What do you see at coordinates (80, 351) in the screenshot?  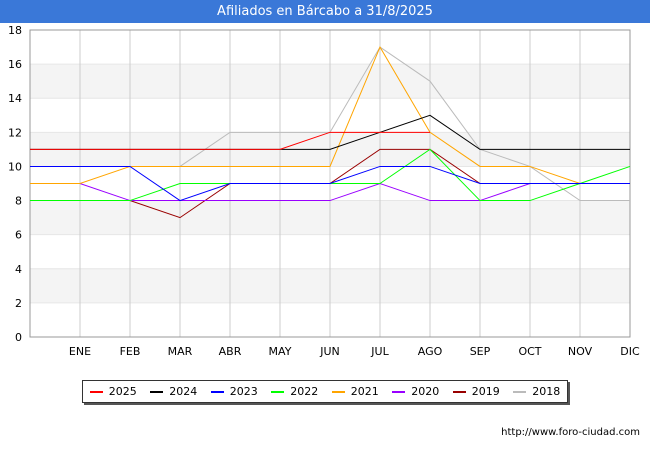 I see `x-tick-label: ENE` at bounding box center [80, 351].